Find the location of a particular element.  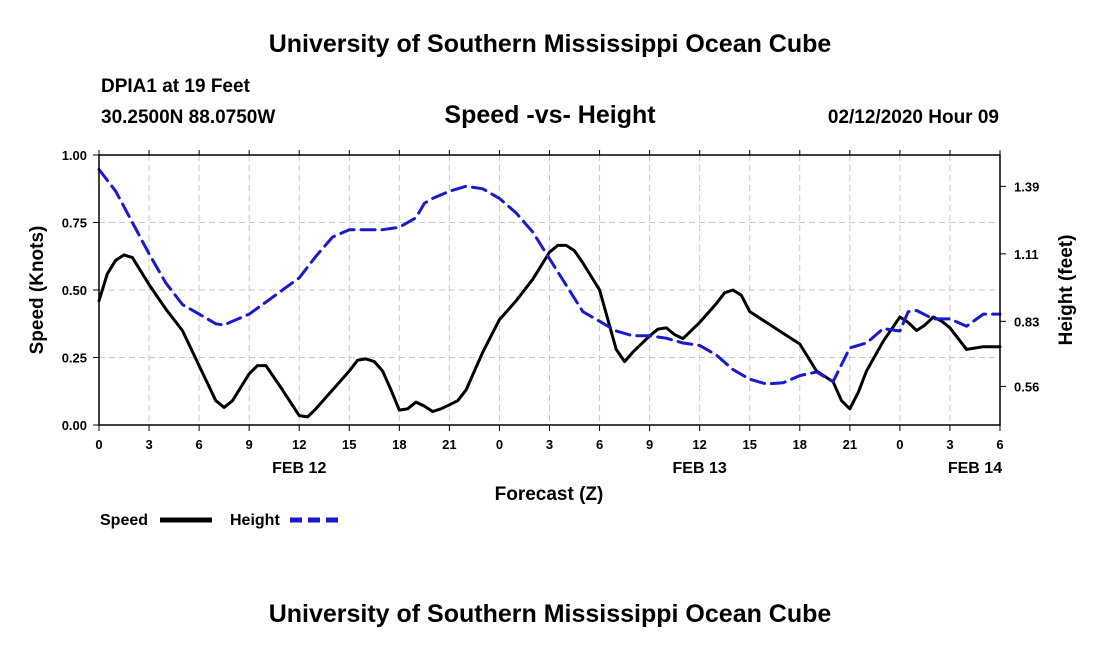

forecast-run-time: 02/12/2020 Hour 09 is located at coordinates (913, 117).